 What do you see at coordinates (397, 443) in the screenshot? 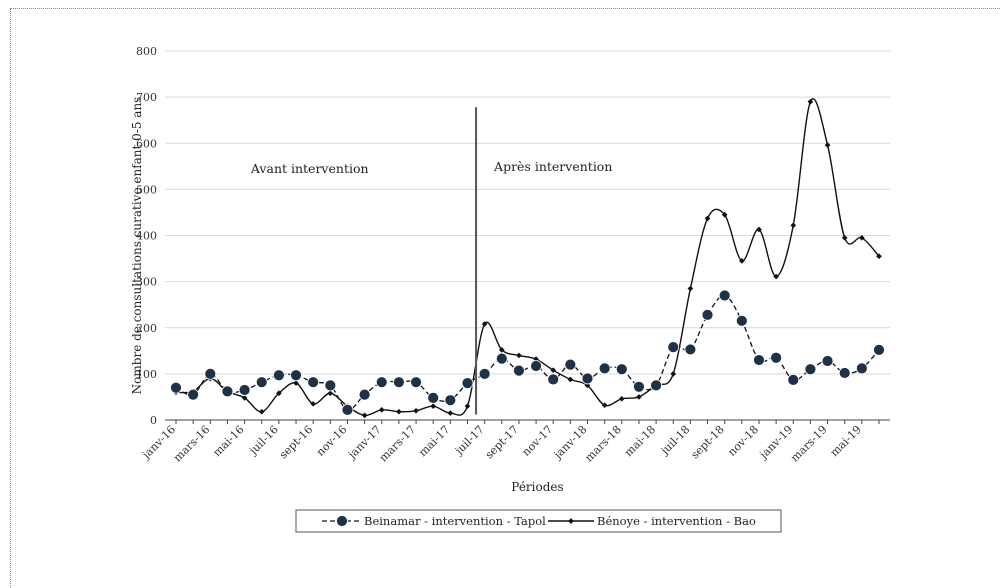
I see `x-tick-label: mars-17` at bounding box center [397, 443].